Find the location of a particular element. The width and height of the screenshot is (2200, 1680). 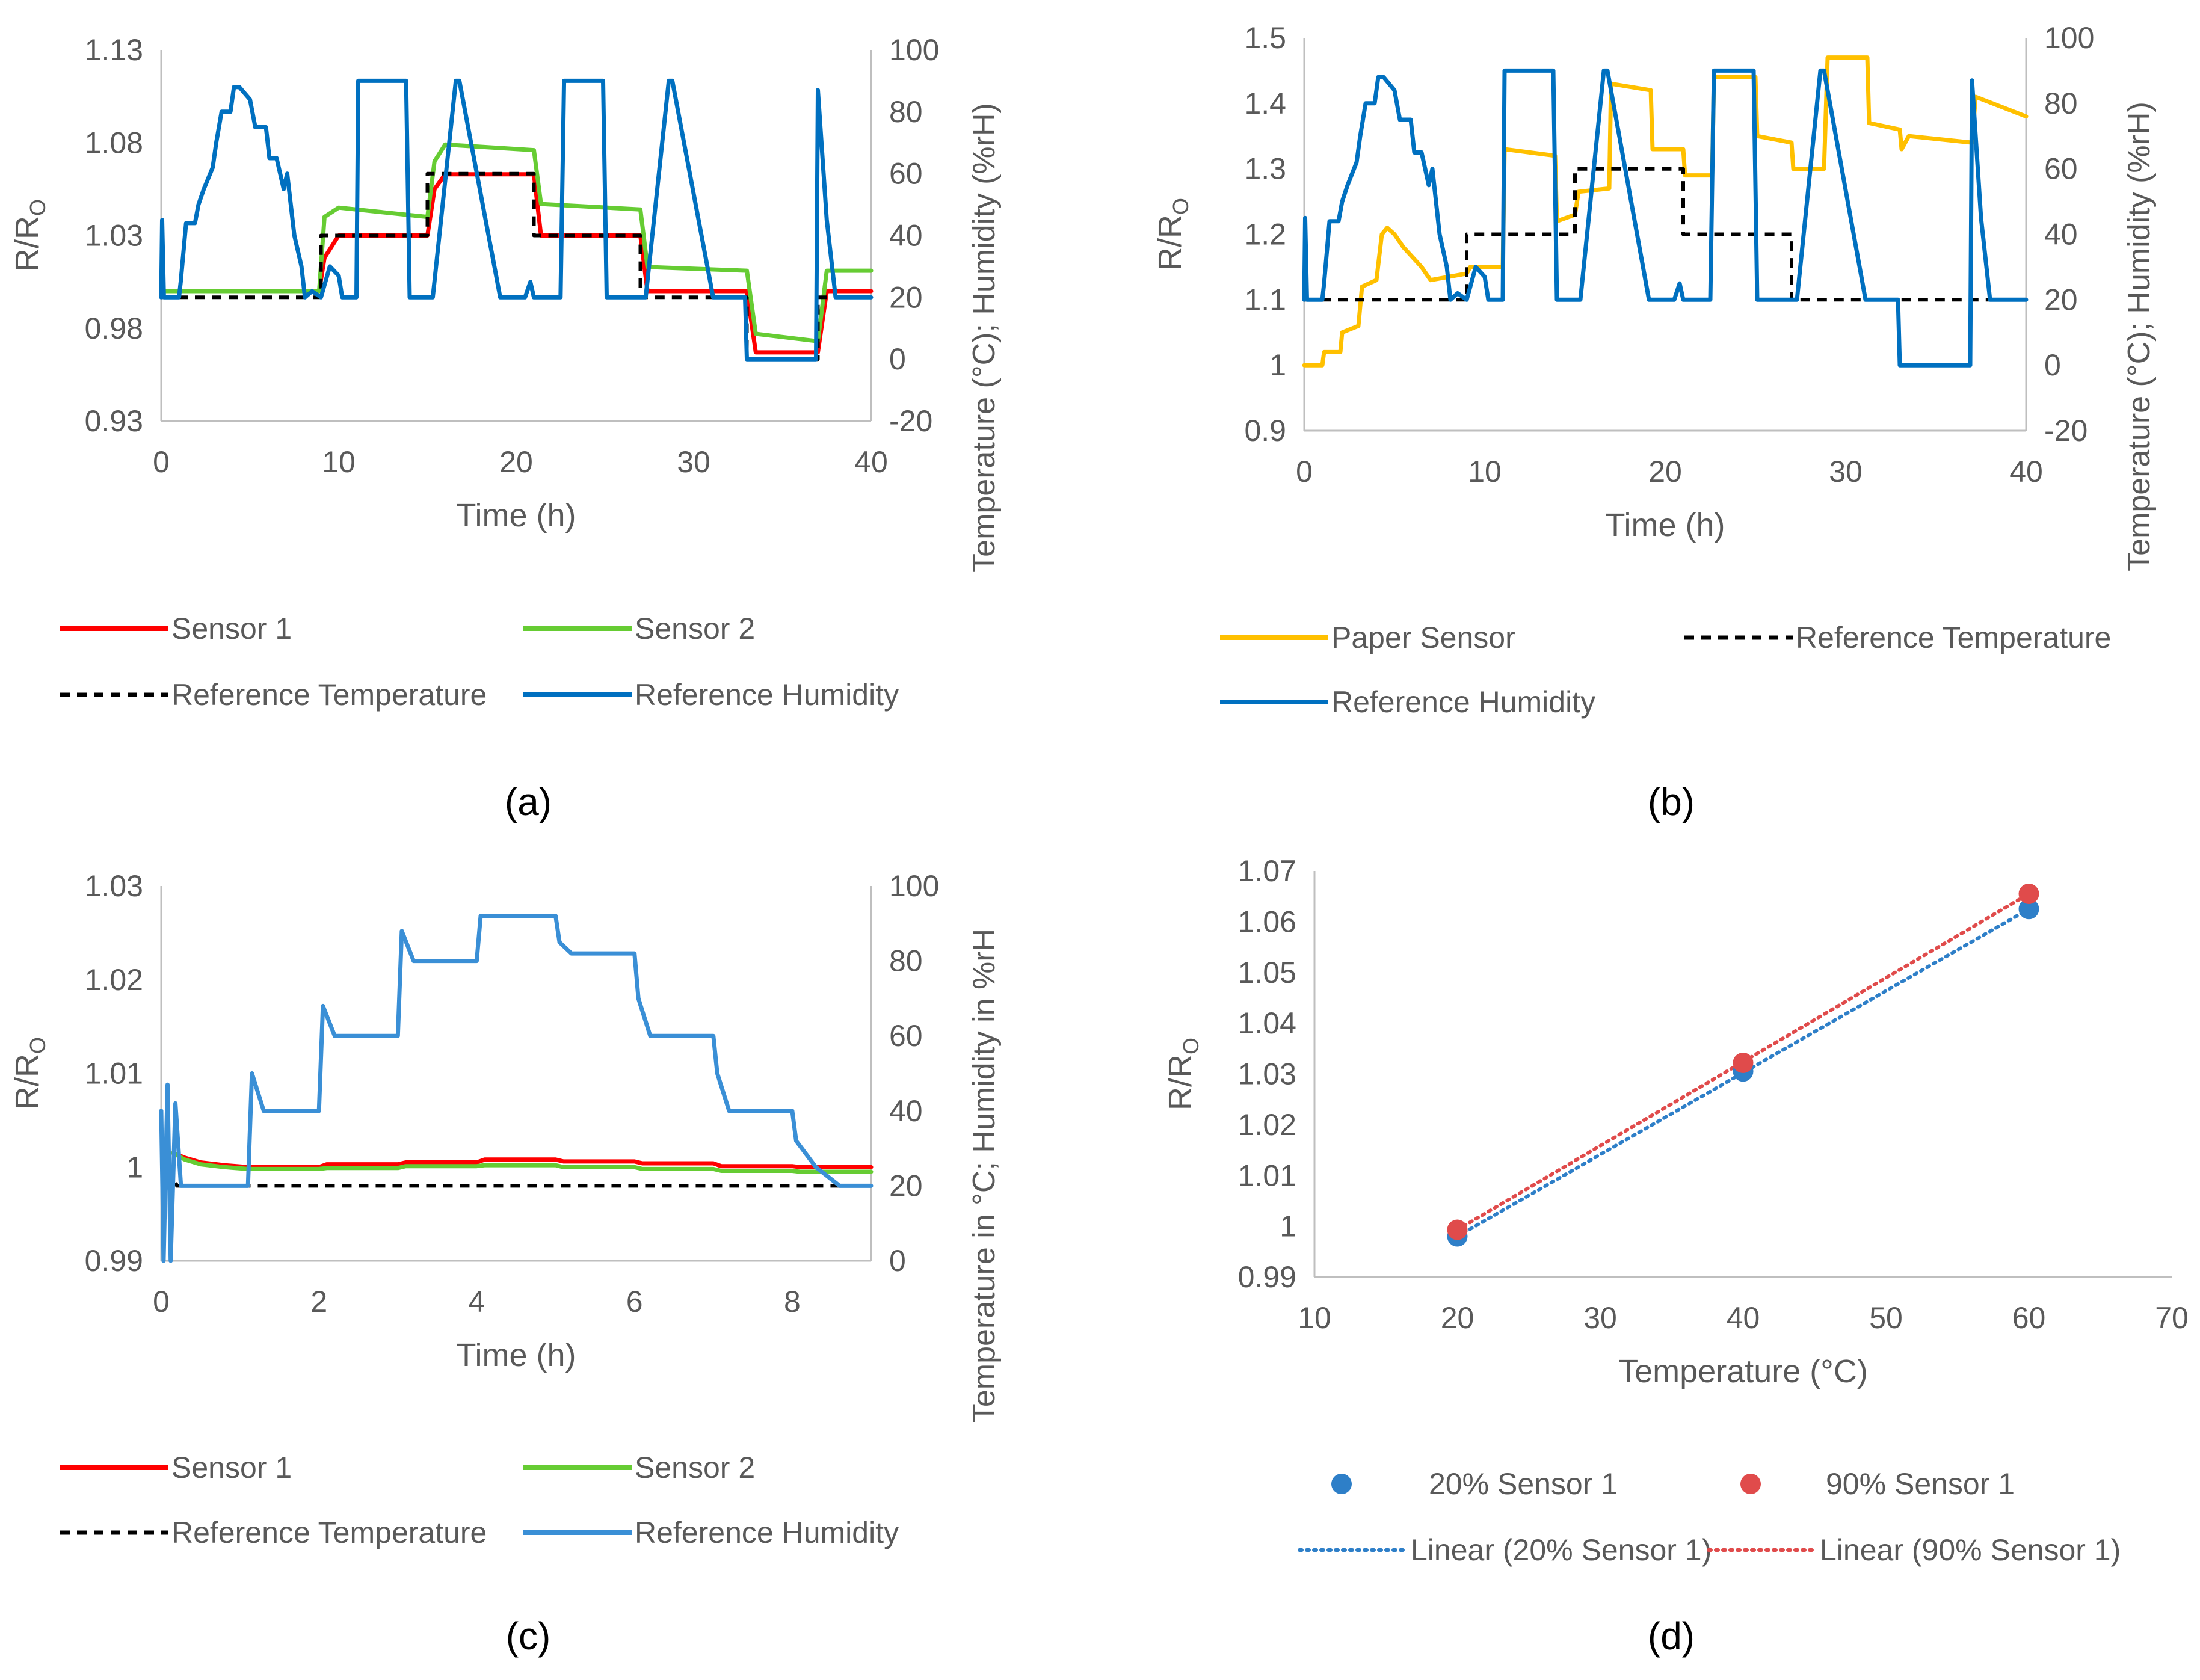

legend-20-sensor-1-label: 20% Sensor 1 is located at coordinates (1524, 1484).